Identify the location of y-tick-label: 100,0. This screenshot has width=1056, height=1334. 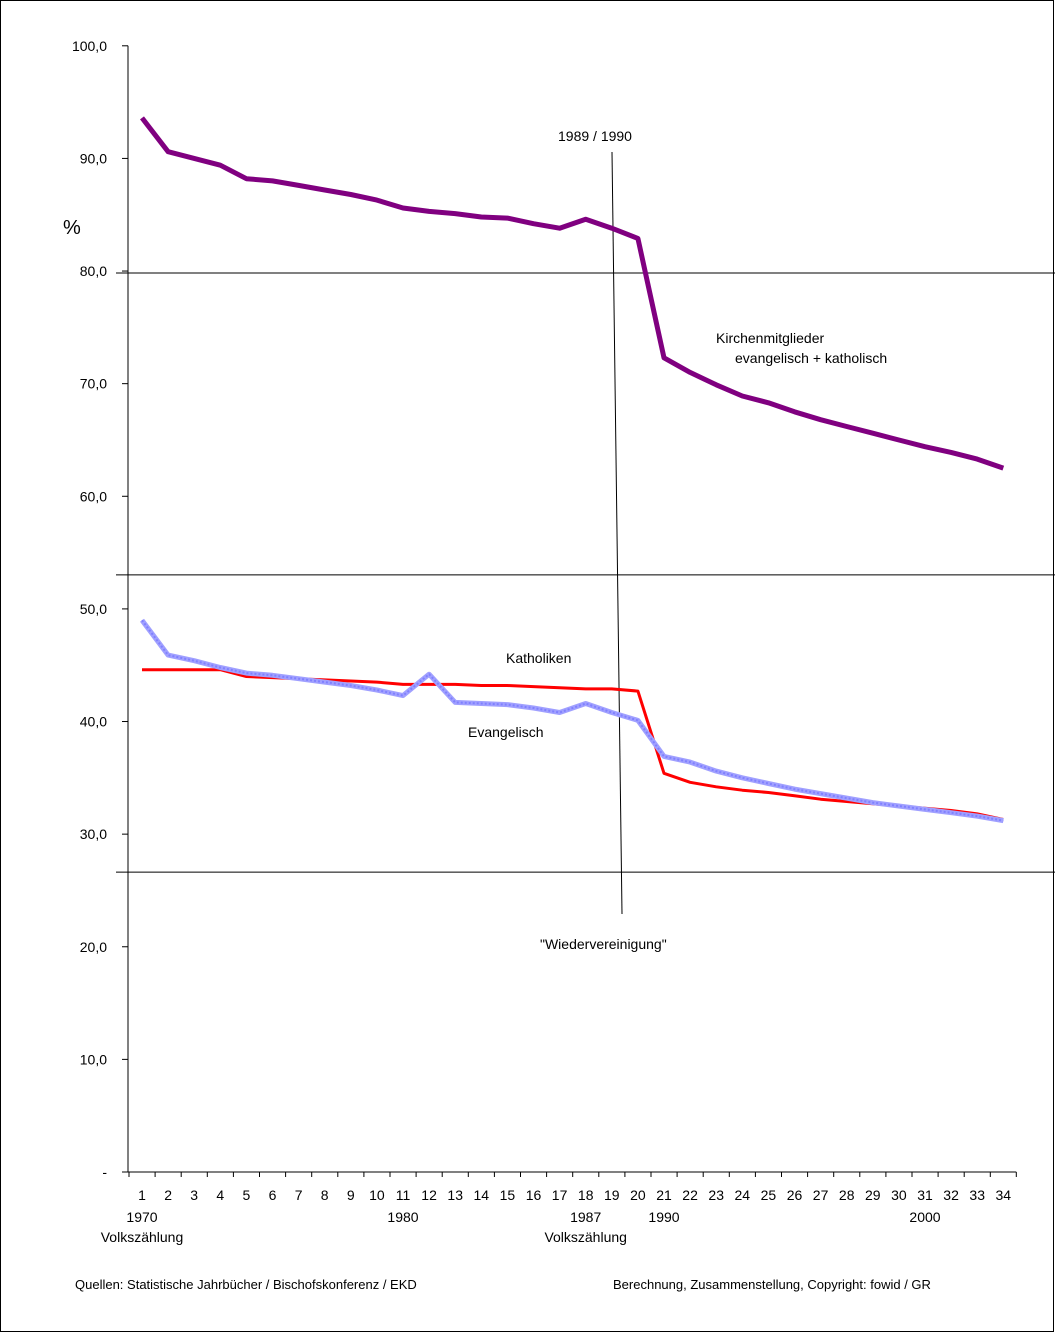
(89, 46).